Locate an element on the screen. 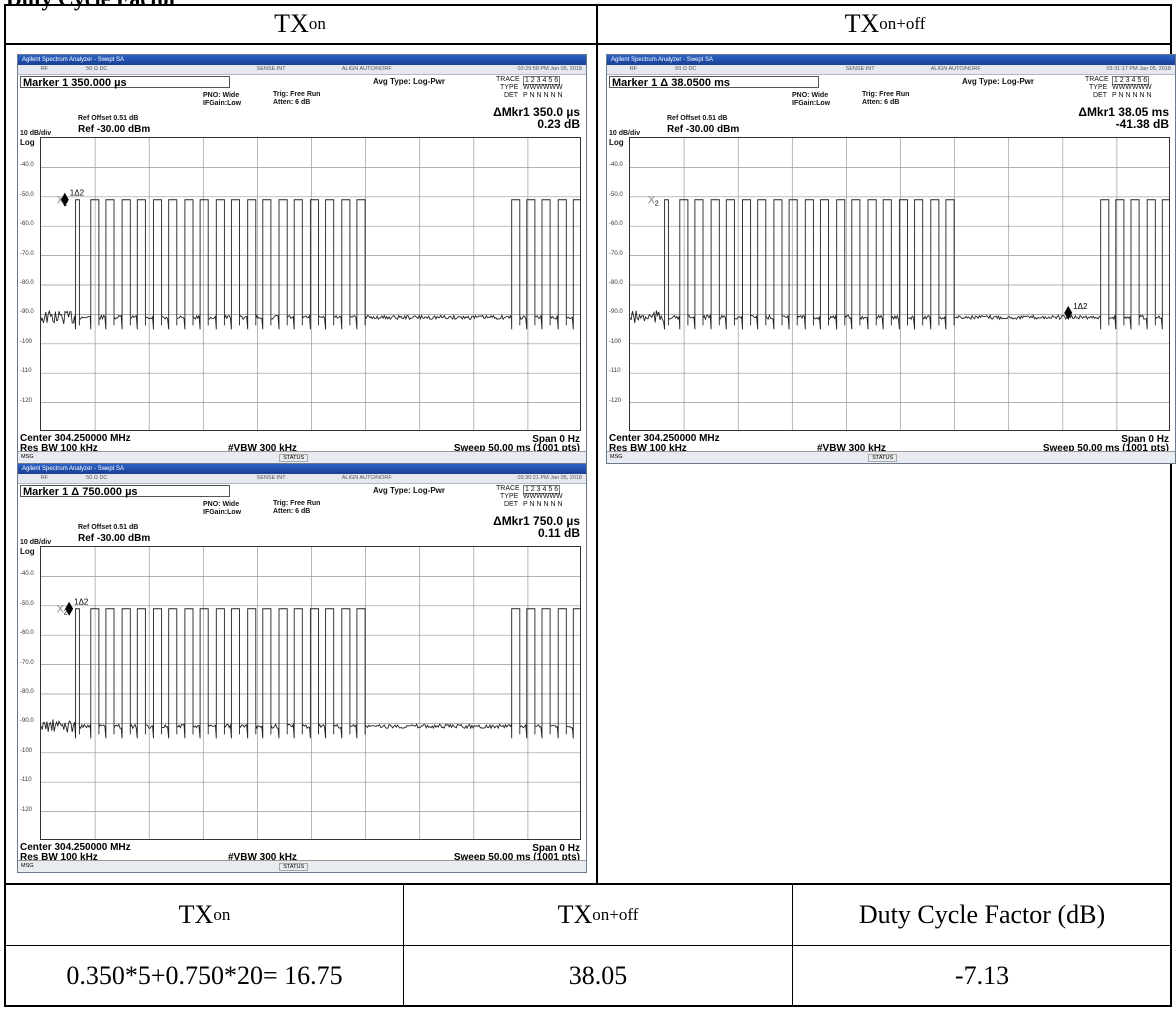  summary-value-tx-on: 0.350*5+0.750*20= 16.75 is located at coordinates (204, 976).